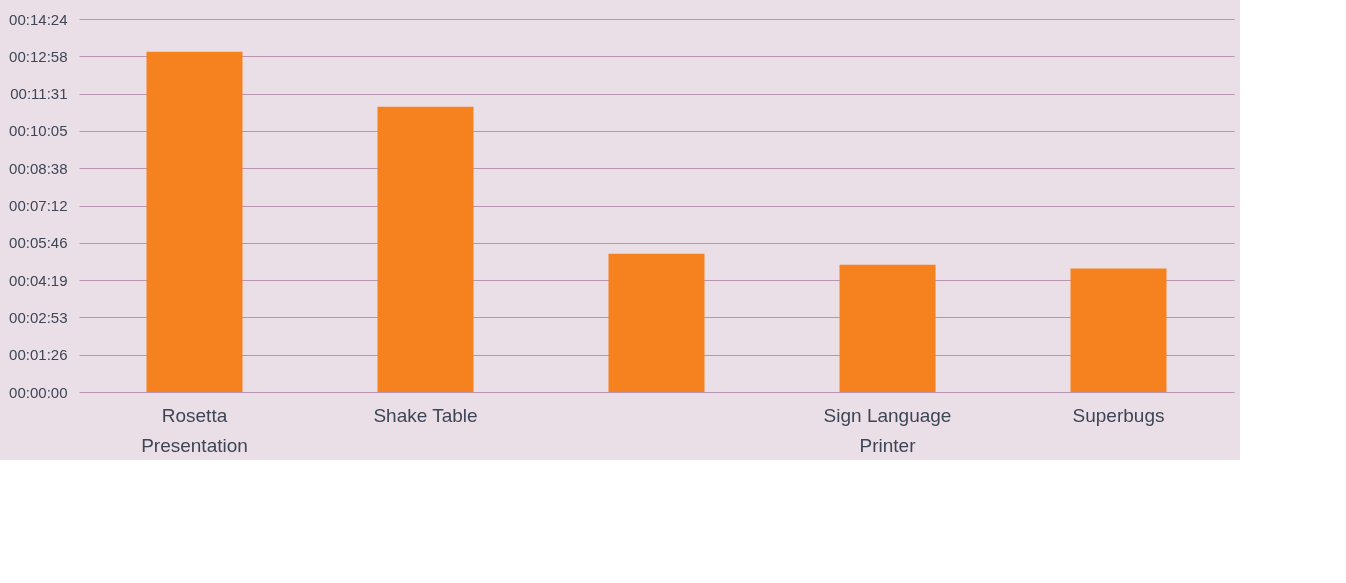 Image resolution: width=1346 pixels, height=583 pixels. I want to click on x-tick-label: Superbugs, so click(1118, 415).